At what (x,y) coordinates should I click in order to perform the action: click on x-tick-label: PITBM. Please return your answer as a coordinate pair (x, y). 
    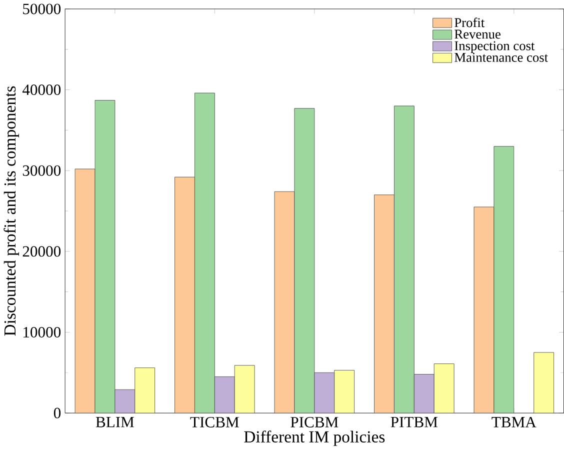
    Looking at the image, I should click on (414, 422).